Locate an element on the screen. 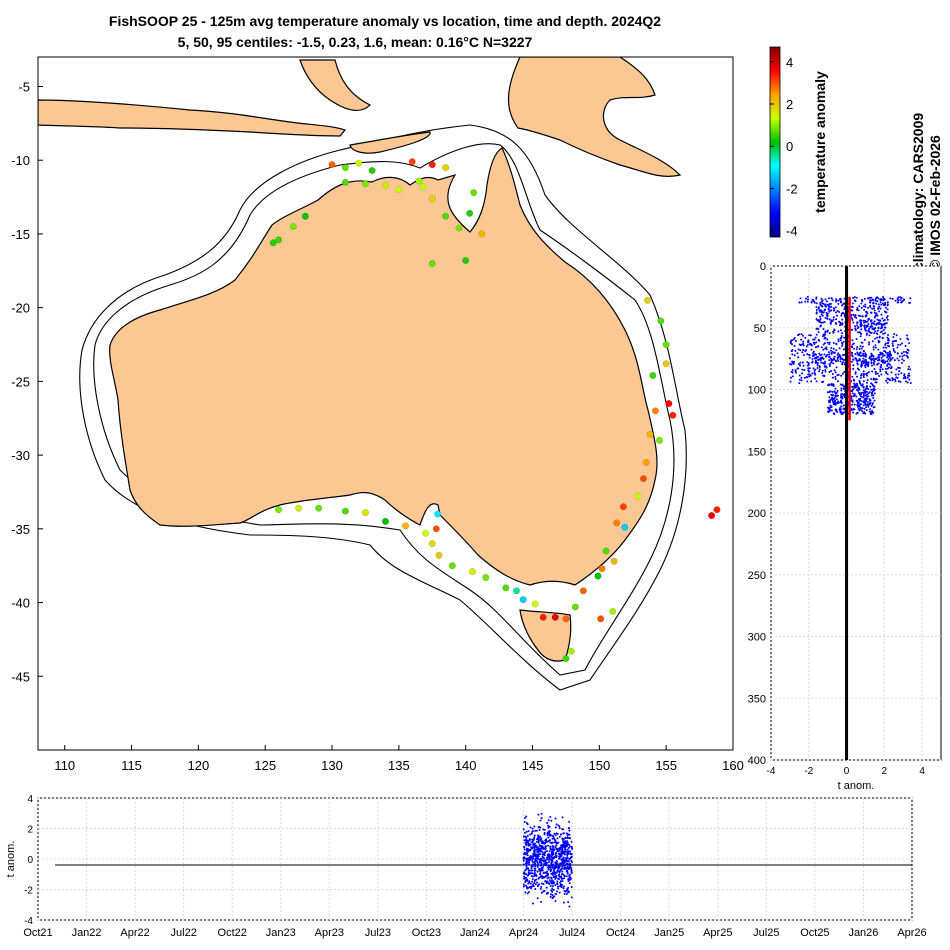 This screenshot has height=950, width=950. colorbar-gradient is located at coordinates (775, 142).